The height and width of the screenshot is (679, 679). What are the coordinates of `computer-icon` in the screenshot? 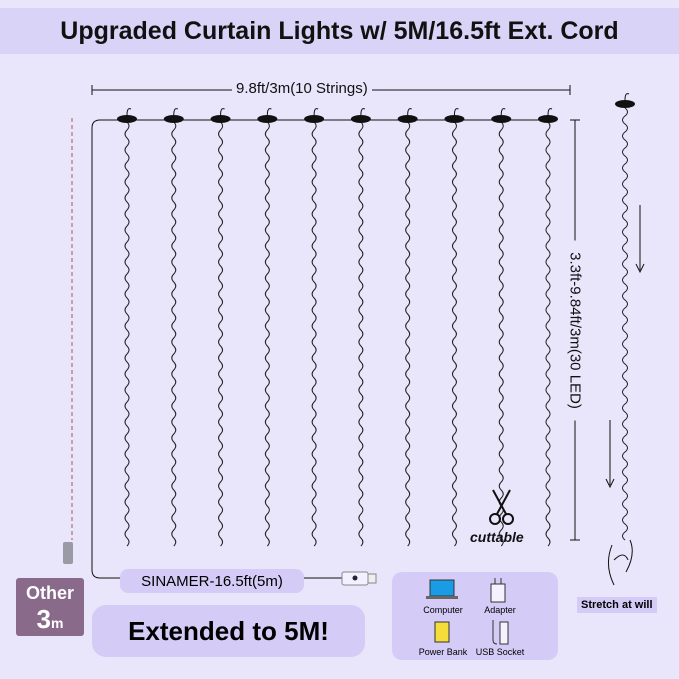 It's located at (442, 589).